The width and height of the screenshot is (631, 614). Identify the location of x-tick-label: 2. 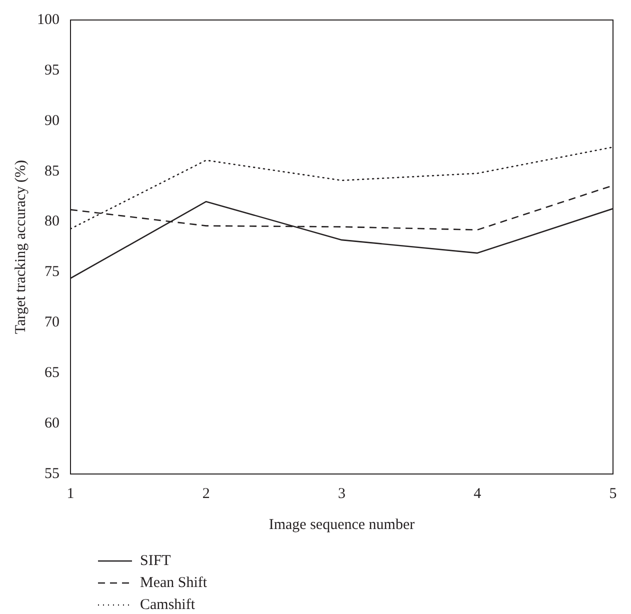
(206, 494).